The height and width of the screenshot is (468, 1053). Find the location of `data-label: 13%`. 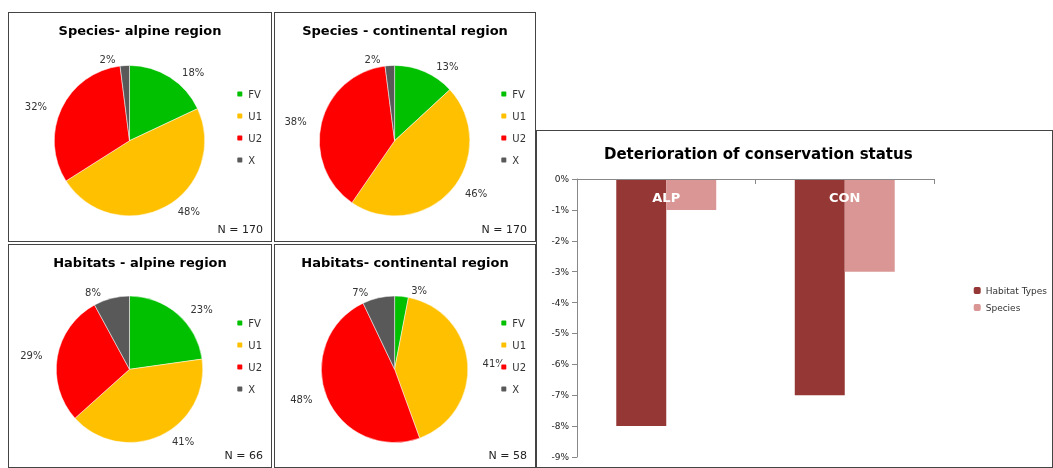

data-label: 13% is located at coordinates (447, 66).